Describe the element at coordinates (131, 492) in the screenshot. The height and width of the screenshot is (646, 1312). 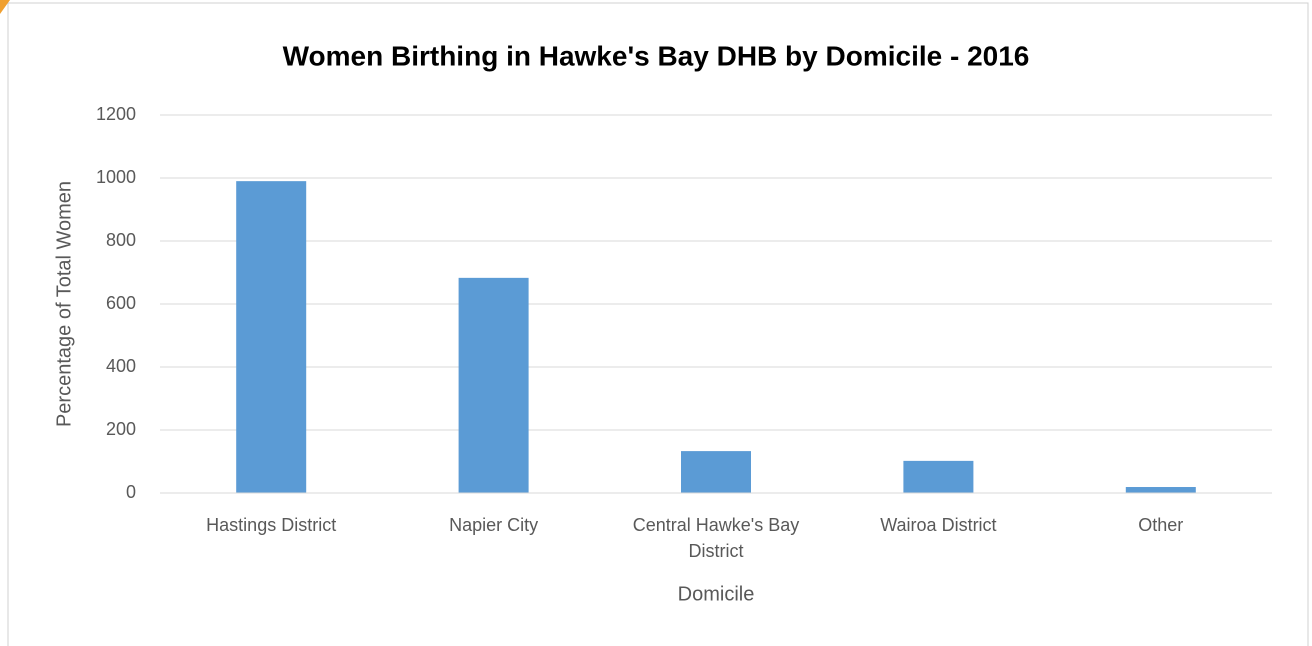
I see `y-tick-label: 0` at that location.